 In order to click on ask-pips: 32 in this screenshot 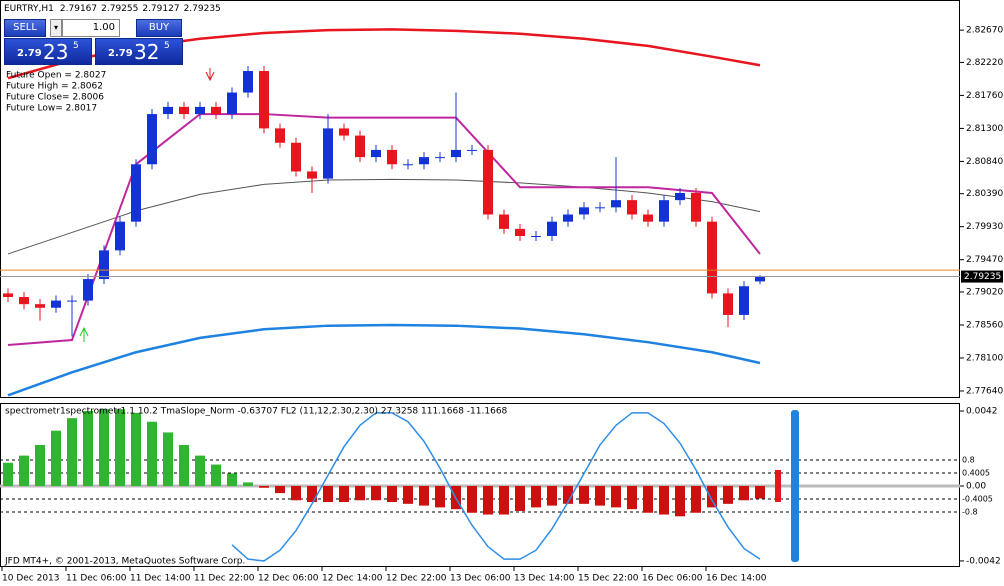, I will do `click(147, 52)`.